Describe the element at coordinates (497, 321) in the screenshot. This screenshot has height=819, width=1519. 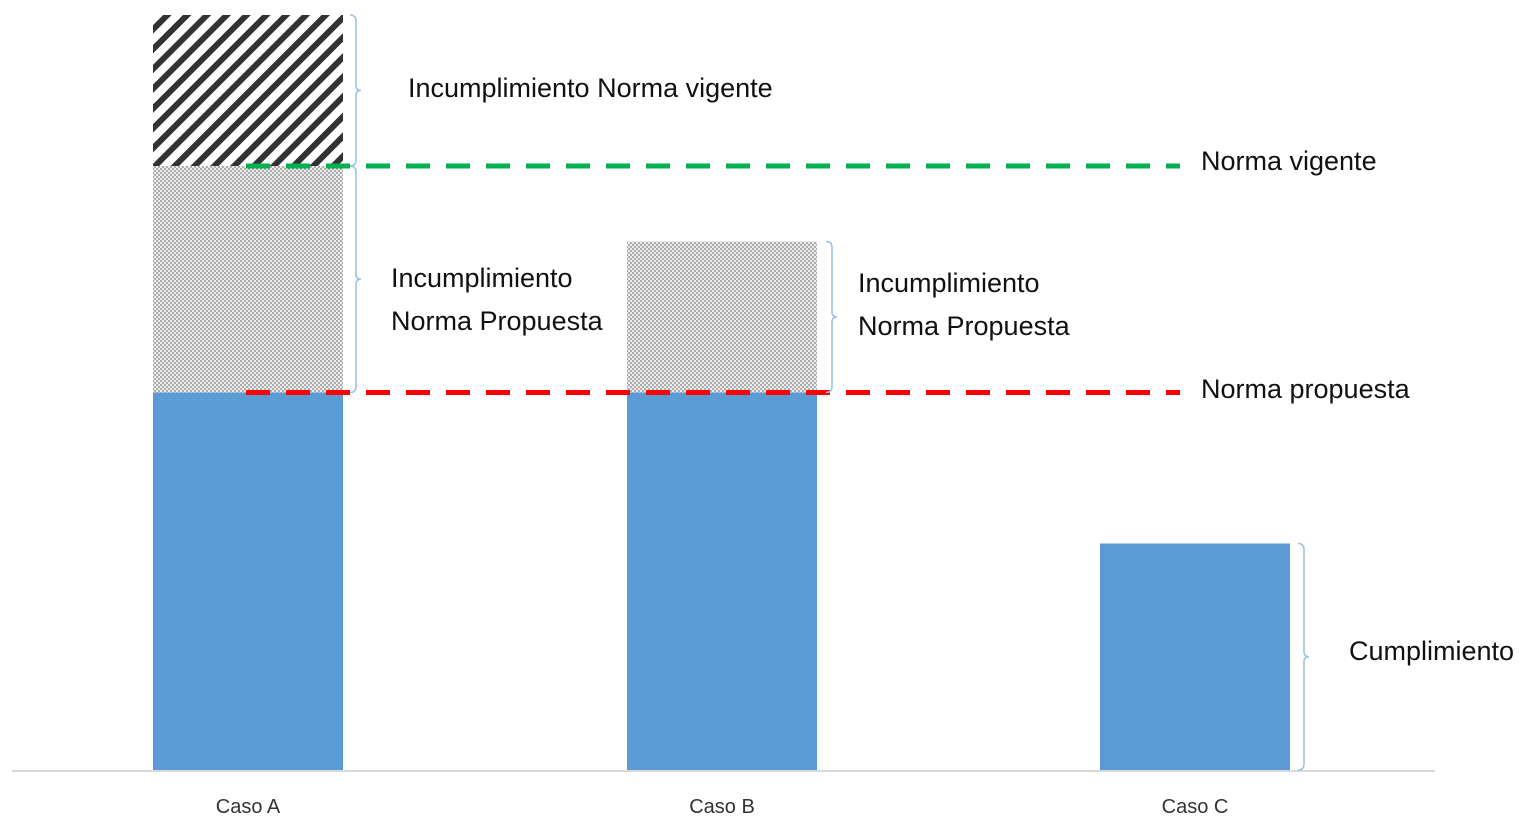
I see `annotation-incumplimiento-propuesta-a-line2: Norma Propuesta` at that location.